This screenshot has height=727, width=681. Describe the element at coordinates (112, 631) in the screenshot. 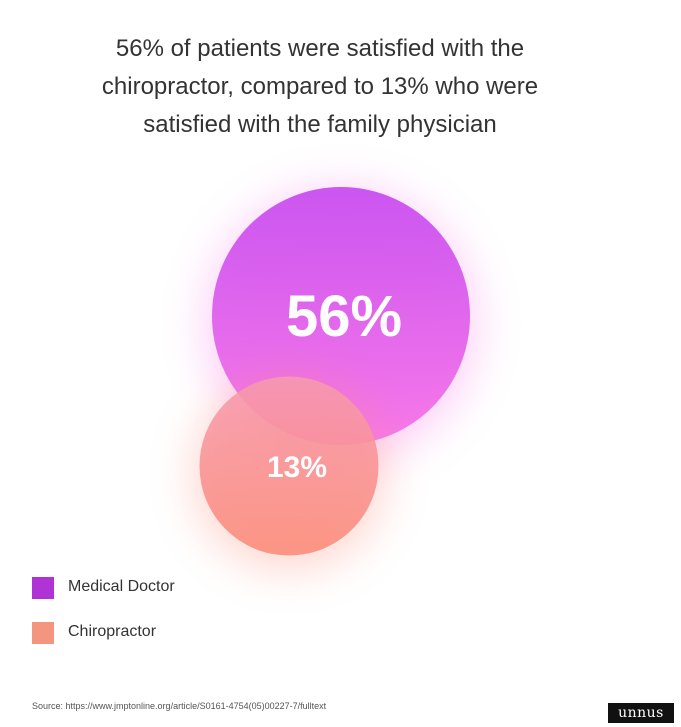

I see `legend-label-chiropractor: Chiropractor` at that location.